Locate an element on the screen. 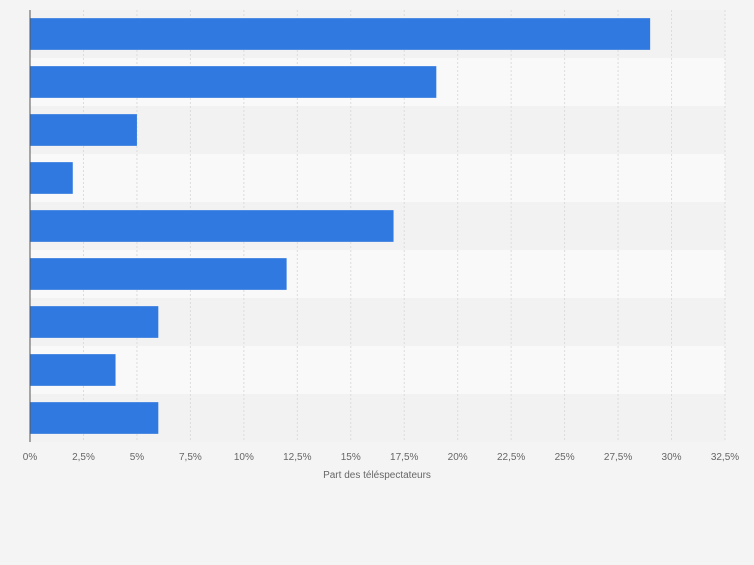 The image size is (754, 565). x-tick-label: 22,5% is located at coordinates (511, 457).